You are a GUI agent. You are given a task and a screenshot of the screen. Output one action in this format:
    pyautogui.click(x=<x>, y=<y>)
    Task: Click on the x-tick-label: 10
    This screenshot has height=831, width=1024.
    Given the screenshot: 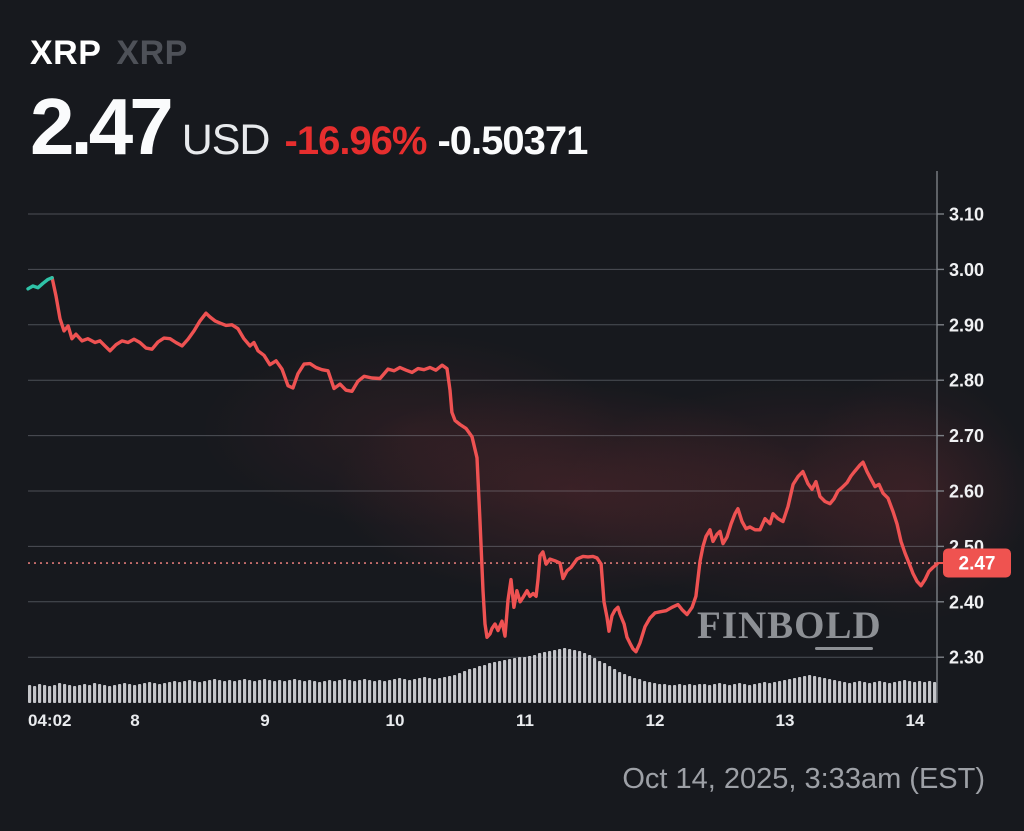 What is the action you would take?
    pyautogui.click(x=395, y=720)
    